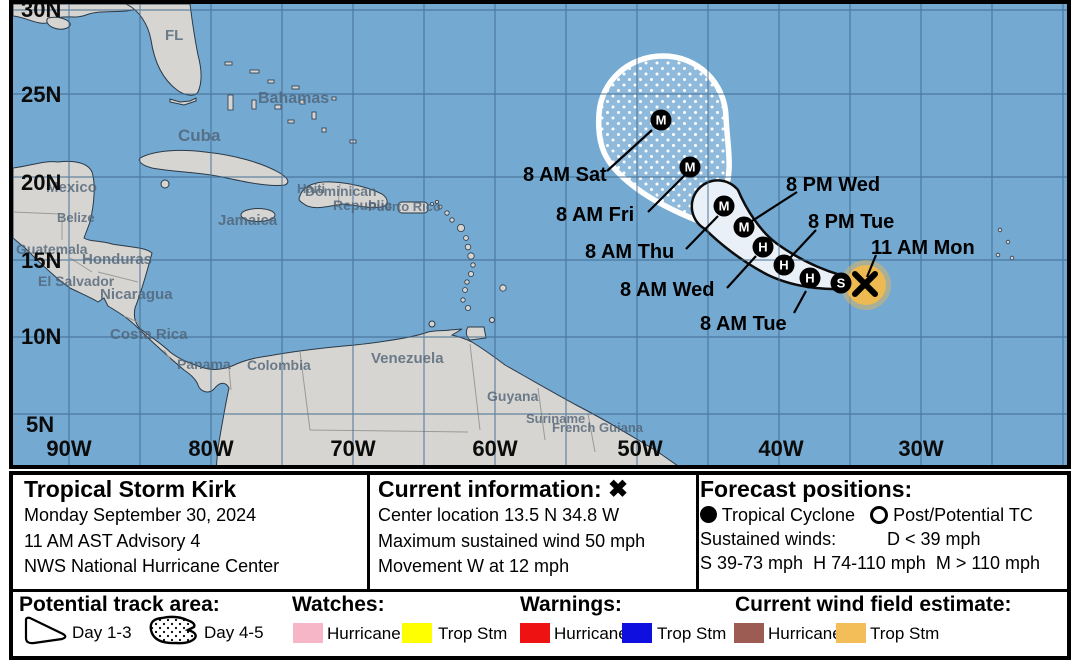 The width and height of the screenshot is (1081, 666). What do you see at coordinates (963, 515) in the screenshot?
I see `post-potential-tc-label: Post/Potential TC` at bounding box center [963, 515].